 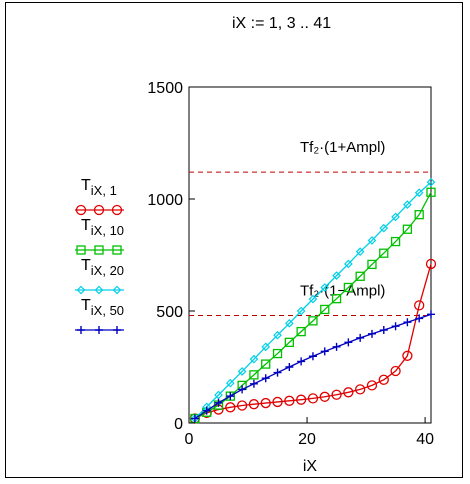 What do you see at coordinates (102, 267) in the screenshot?
I see `legend-label: TiX, 20` at bounding box center [102, 267].